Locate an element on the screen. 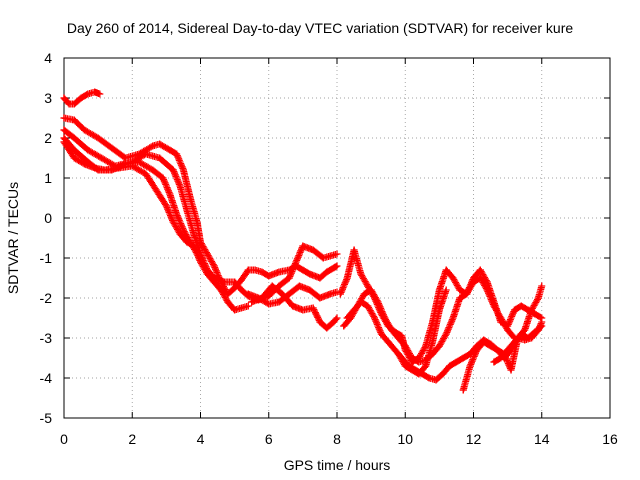  x-tick-label: 14 is located at coordinates (542, 439).